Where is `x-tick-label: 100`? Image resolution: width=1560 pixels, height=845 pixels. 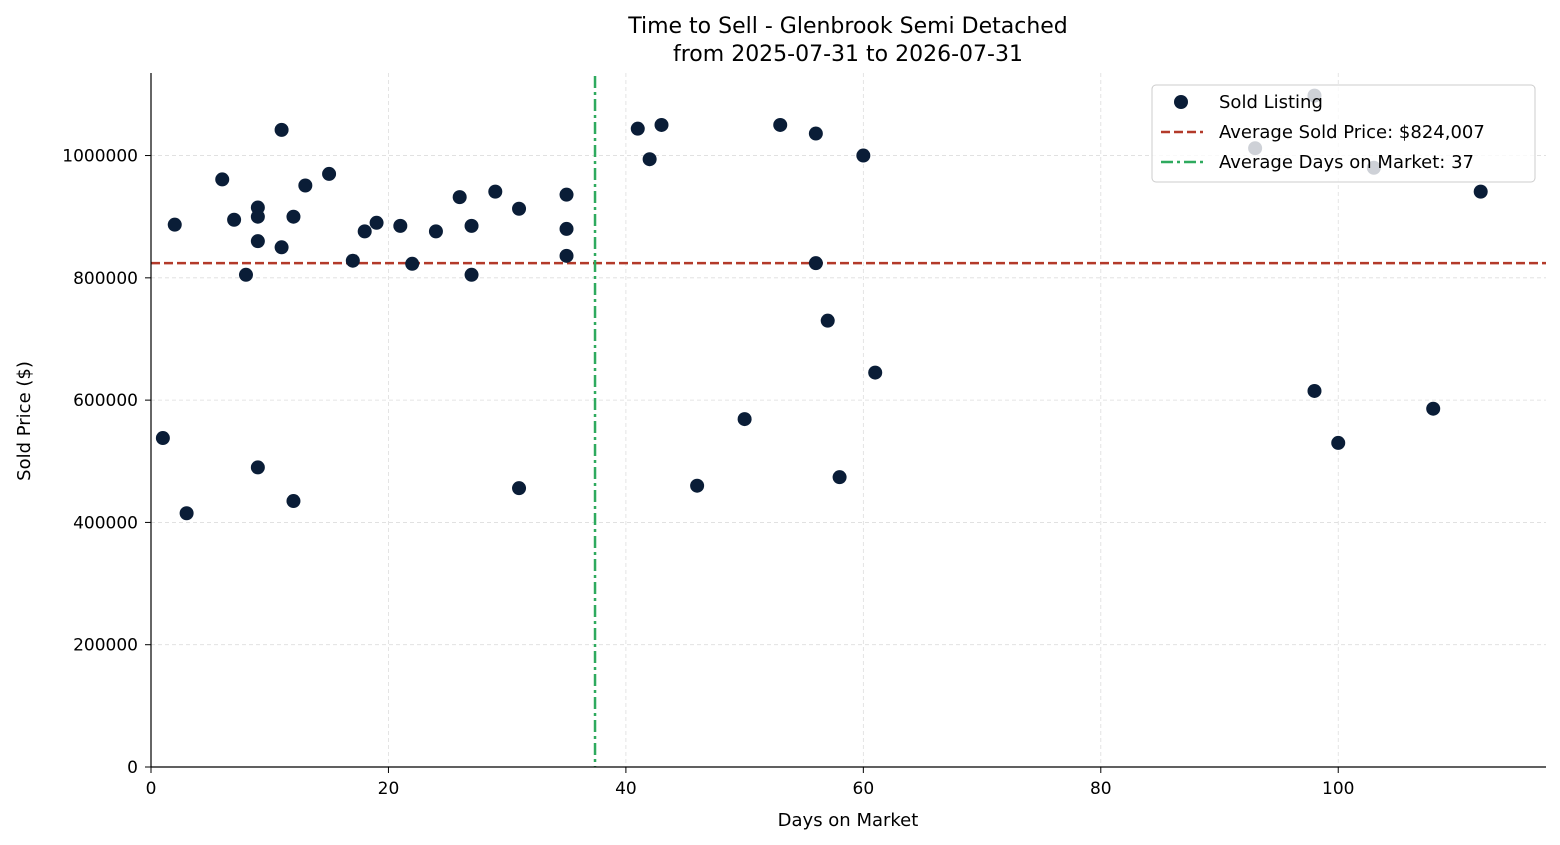 x-tick-label: 100 is located at coordinates (1338, 789).